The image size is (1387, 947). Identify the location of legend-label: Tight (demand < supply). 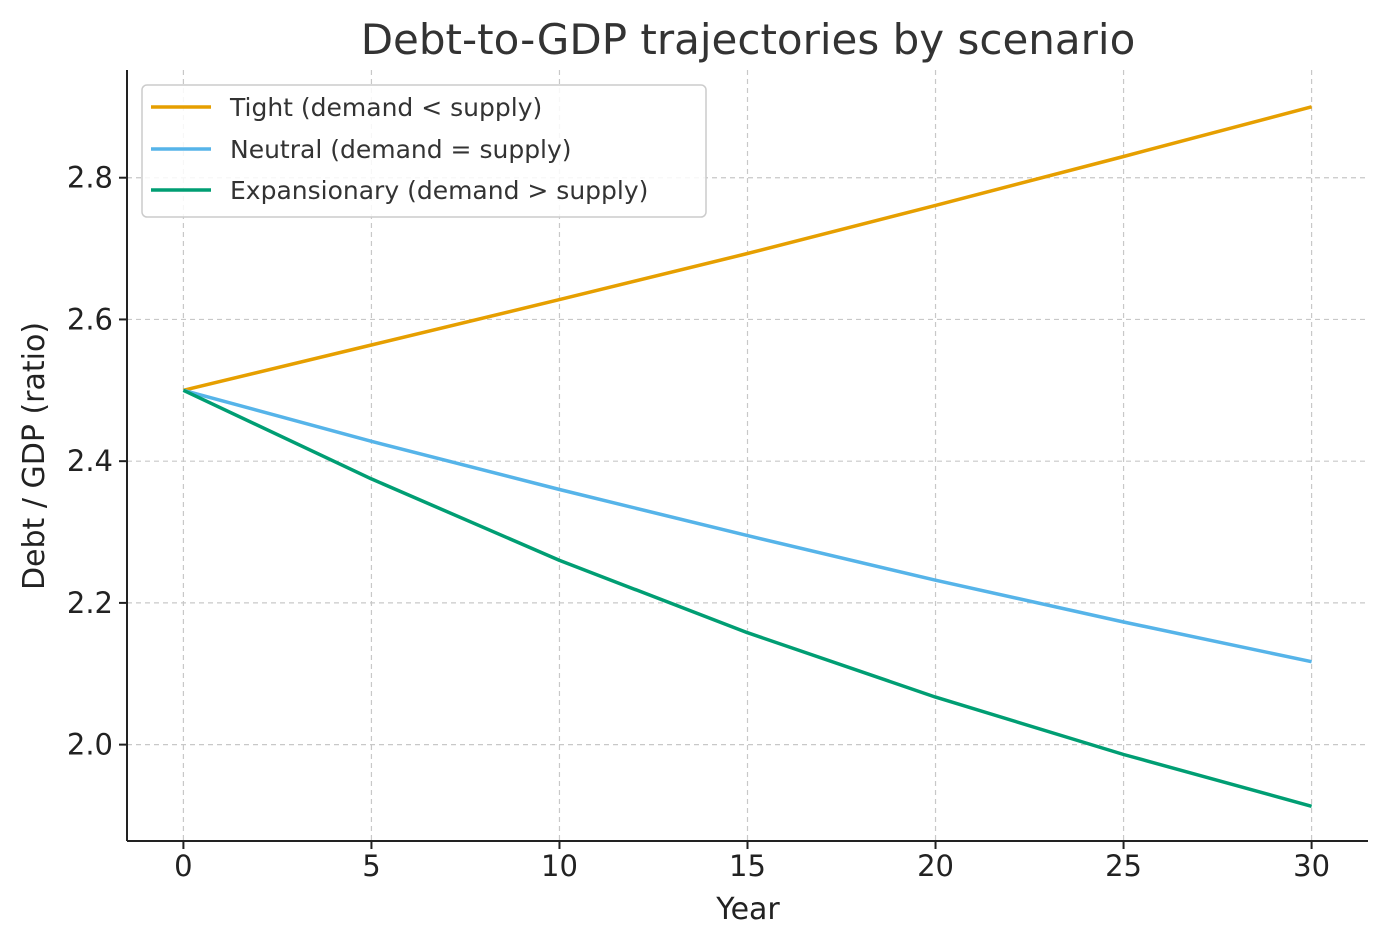
(385, 107).